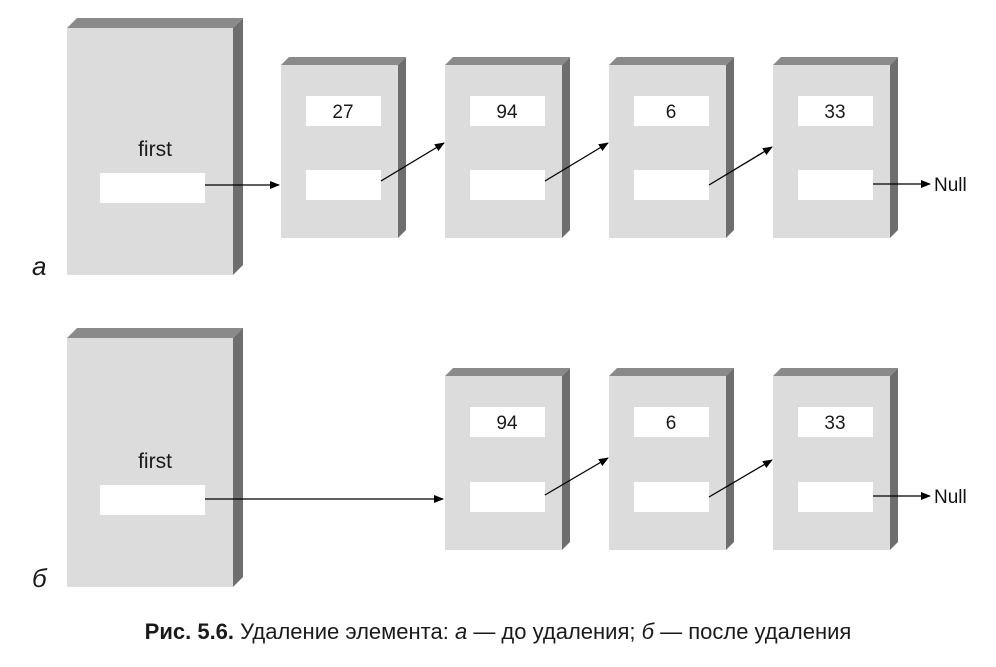 The width and height of the screenshot is (996, 667). What do you see at coordinates (752, 631) in the screenshot?
I see `caption-text: — после удаления` at bounding box center [752, 631].